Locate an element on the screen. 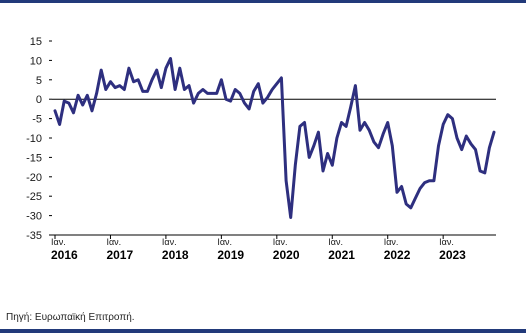 The height and width of the screenshot is (333, 526). x-year-label: 2018 is located at coordinates (175, 255).